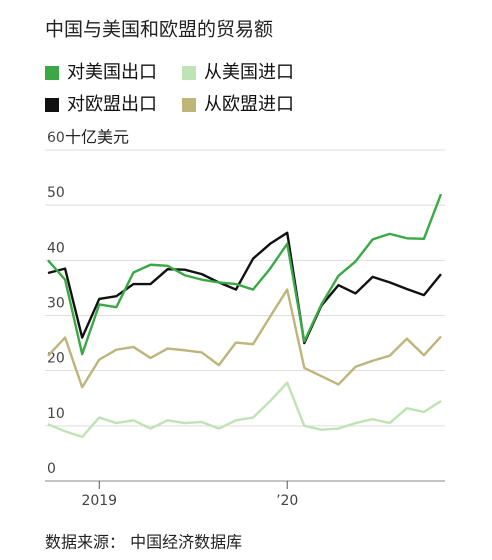 The width and height of the screenshot is (492, 560). What do you see at coordinates (56, 138) in the screenshot?
I see `y-tick-label: 60` at bounding box center [56, 138].